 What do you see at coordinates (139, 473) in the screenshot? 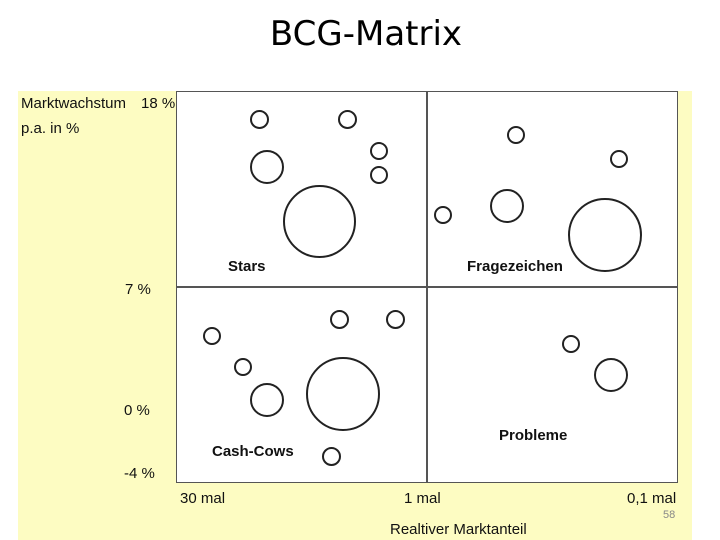
I see `y-tick-minus4: -4 %` at bounding box center [139, 473].